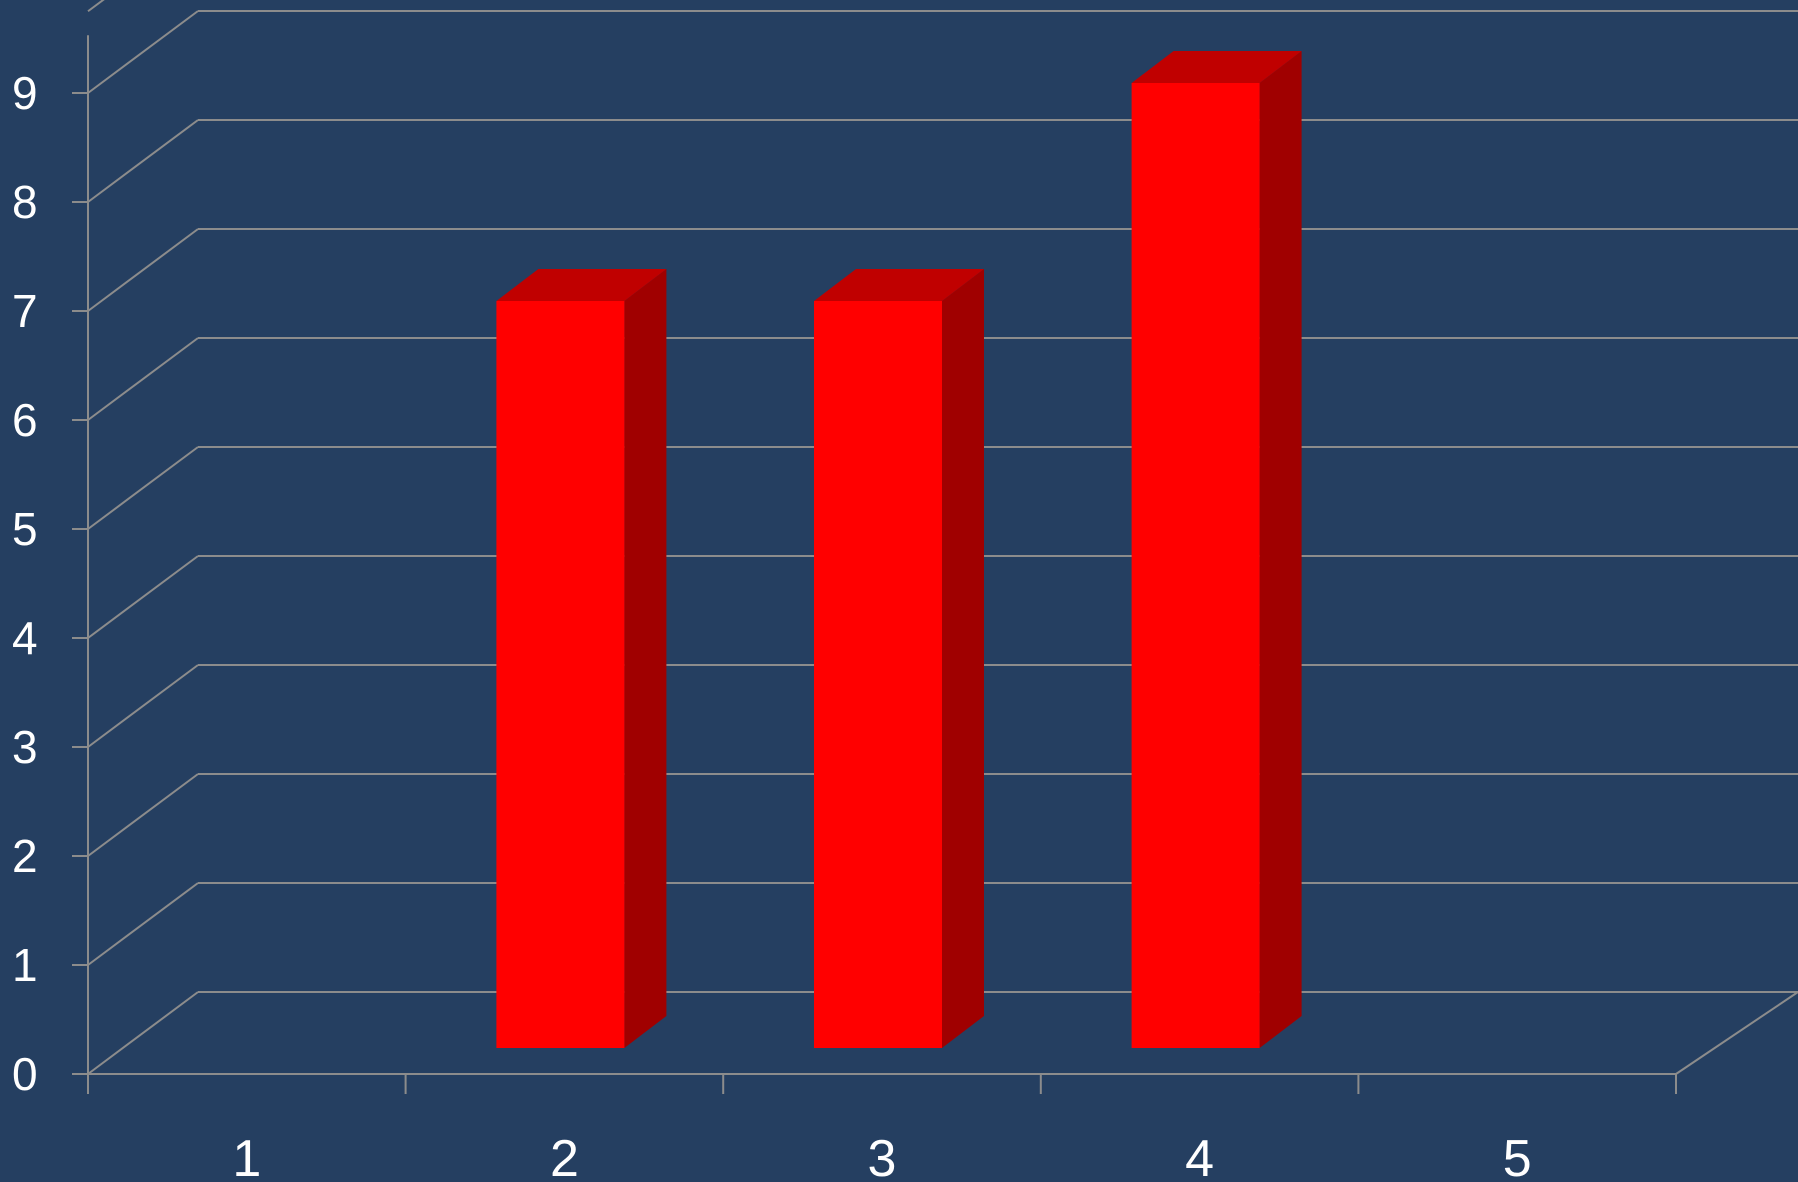  Describe the element at coordinates (25, 93) in the screenshot. I see `y-tick-label: 9` at that location.